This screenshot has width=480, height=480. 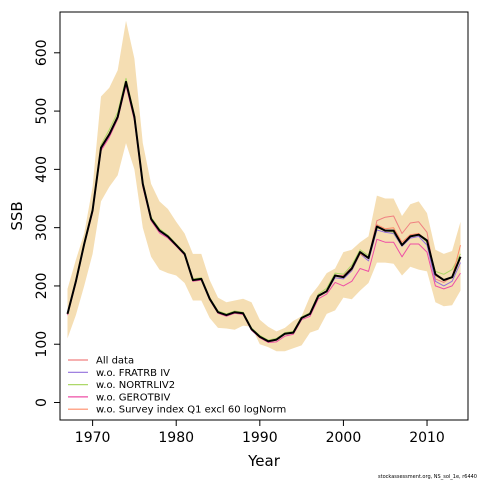 I want to click on y-tick-label: 100, so click(x=42, y=344).